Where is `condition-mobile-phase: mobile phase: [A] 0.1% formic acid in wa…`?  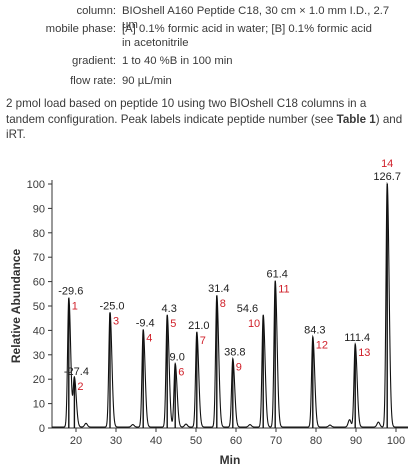
condition-mobile-phase: mobile phase: [A] 0.1% formic acid in wa… is located at coordinates (206, 36).